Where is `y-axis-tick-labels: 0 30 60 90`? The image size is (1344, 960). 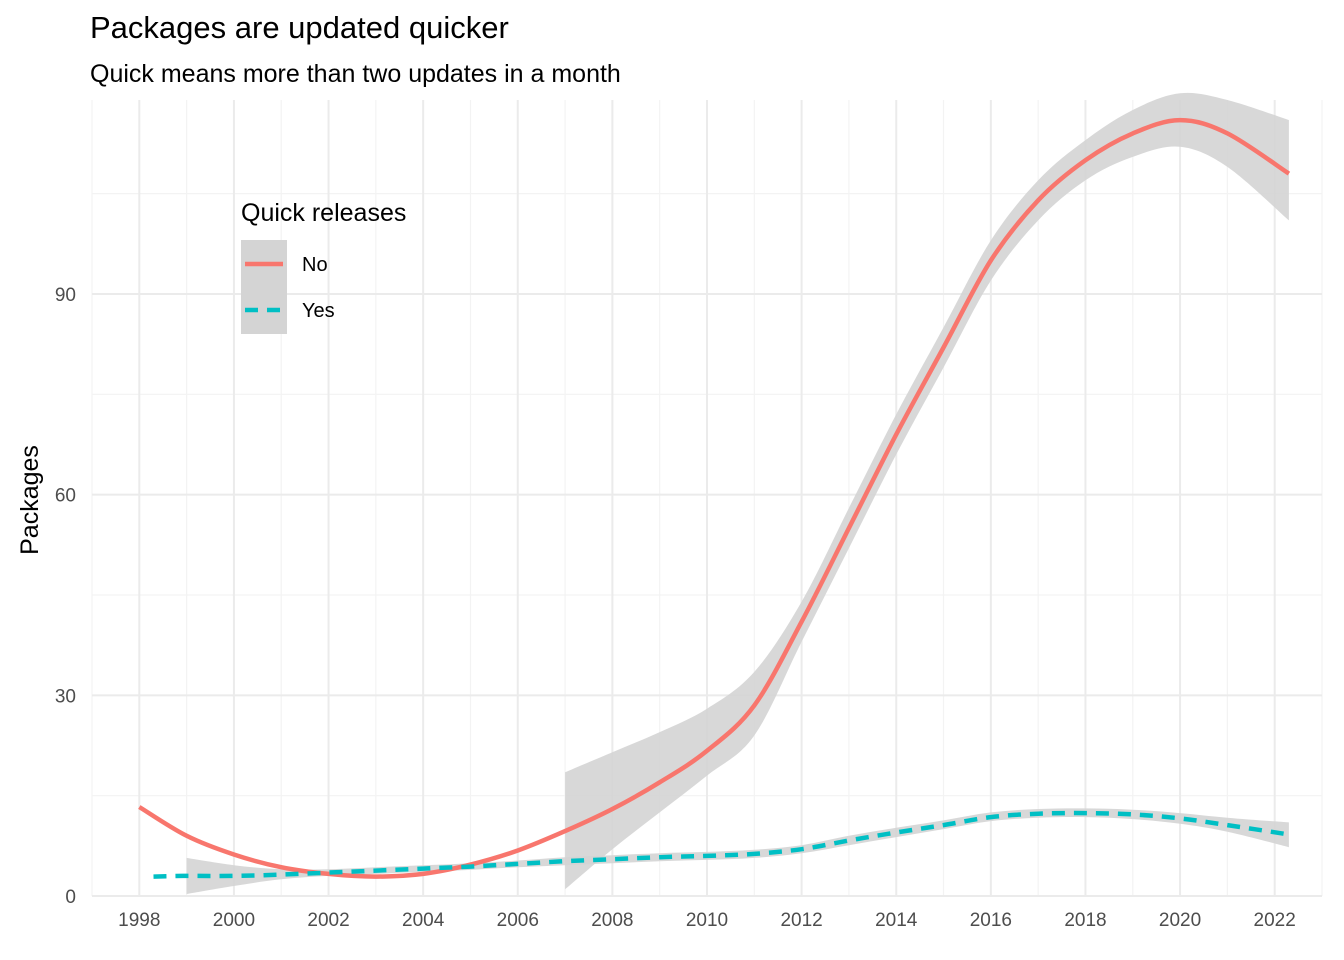 y-axis-tick-labels: 0 30 60 90 is located at coordinates (65, 596).